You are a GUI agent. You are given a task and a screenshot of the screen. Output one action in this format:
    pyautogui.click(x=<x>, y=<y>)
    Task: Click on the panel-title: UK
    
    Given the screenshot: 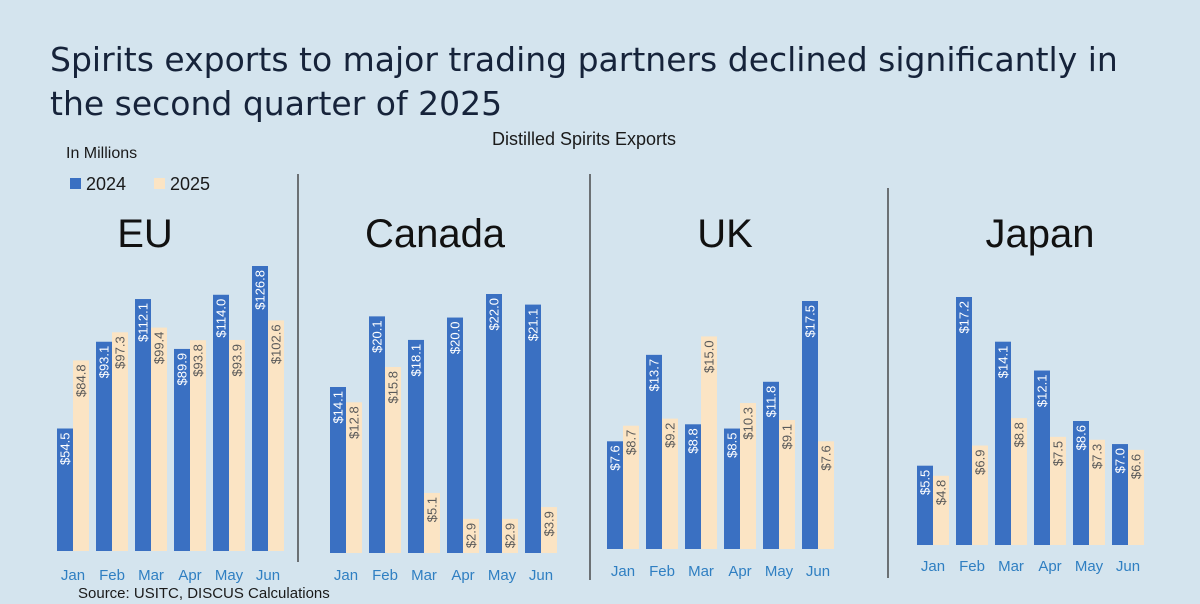 What is the action you would take?
    pyautogui.click(x=725, y=234)
    